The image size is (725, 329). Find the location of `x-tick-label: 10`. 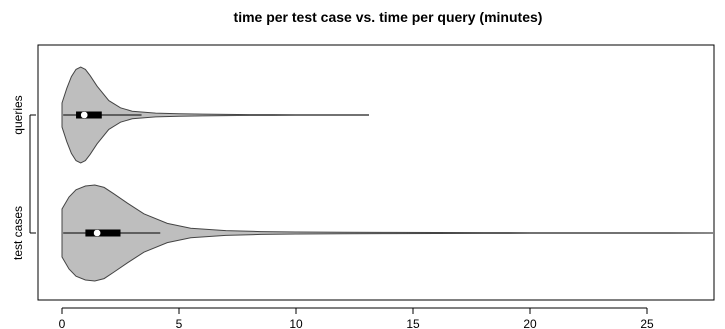

x-tick-label: 10 is located at coordinates (296, 323).